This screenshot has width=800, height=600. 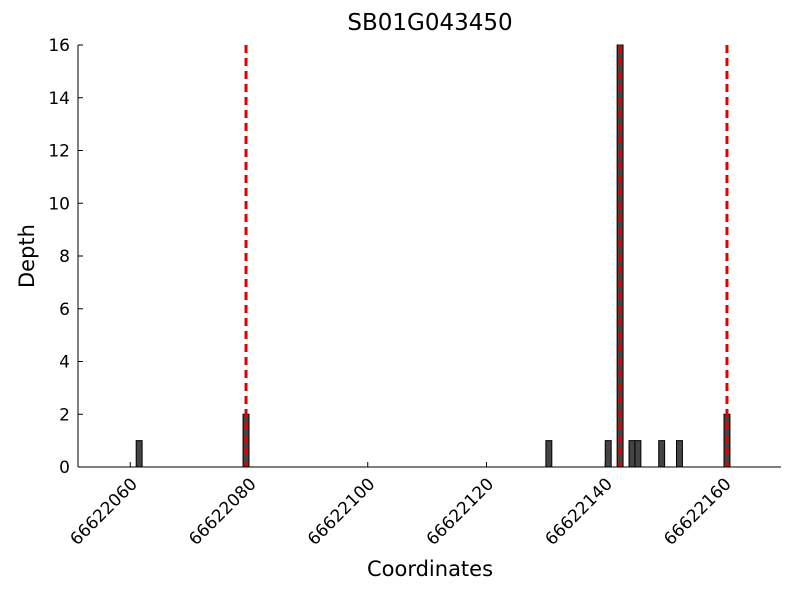 What do you see at coordinates (64, 257) in the screenshot?
I see `y-tick-label: 8` at bounding box center [64, 257].